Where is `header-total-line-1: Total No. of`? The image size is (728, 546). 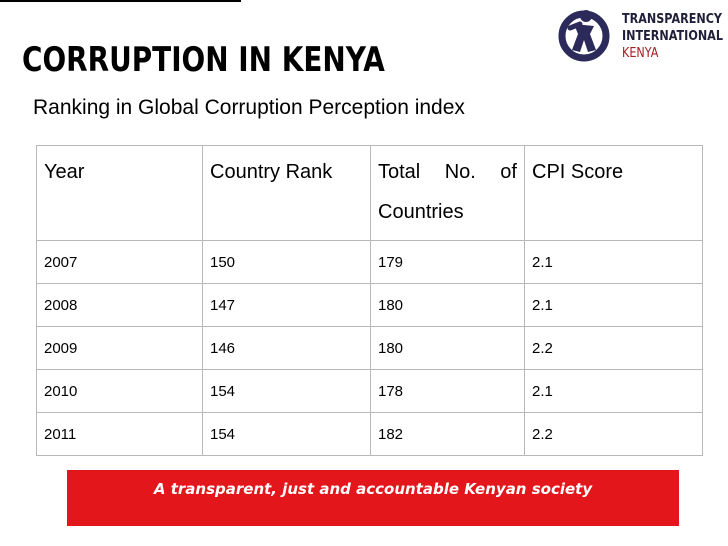
header-total-line-1: Total No. of is located at coordinates (447, 172).